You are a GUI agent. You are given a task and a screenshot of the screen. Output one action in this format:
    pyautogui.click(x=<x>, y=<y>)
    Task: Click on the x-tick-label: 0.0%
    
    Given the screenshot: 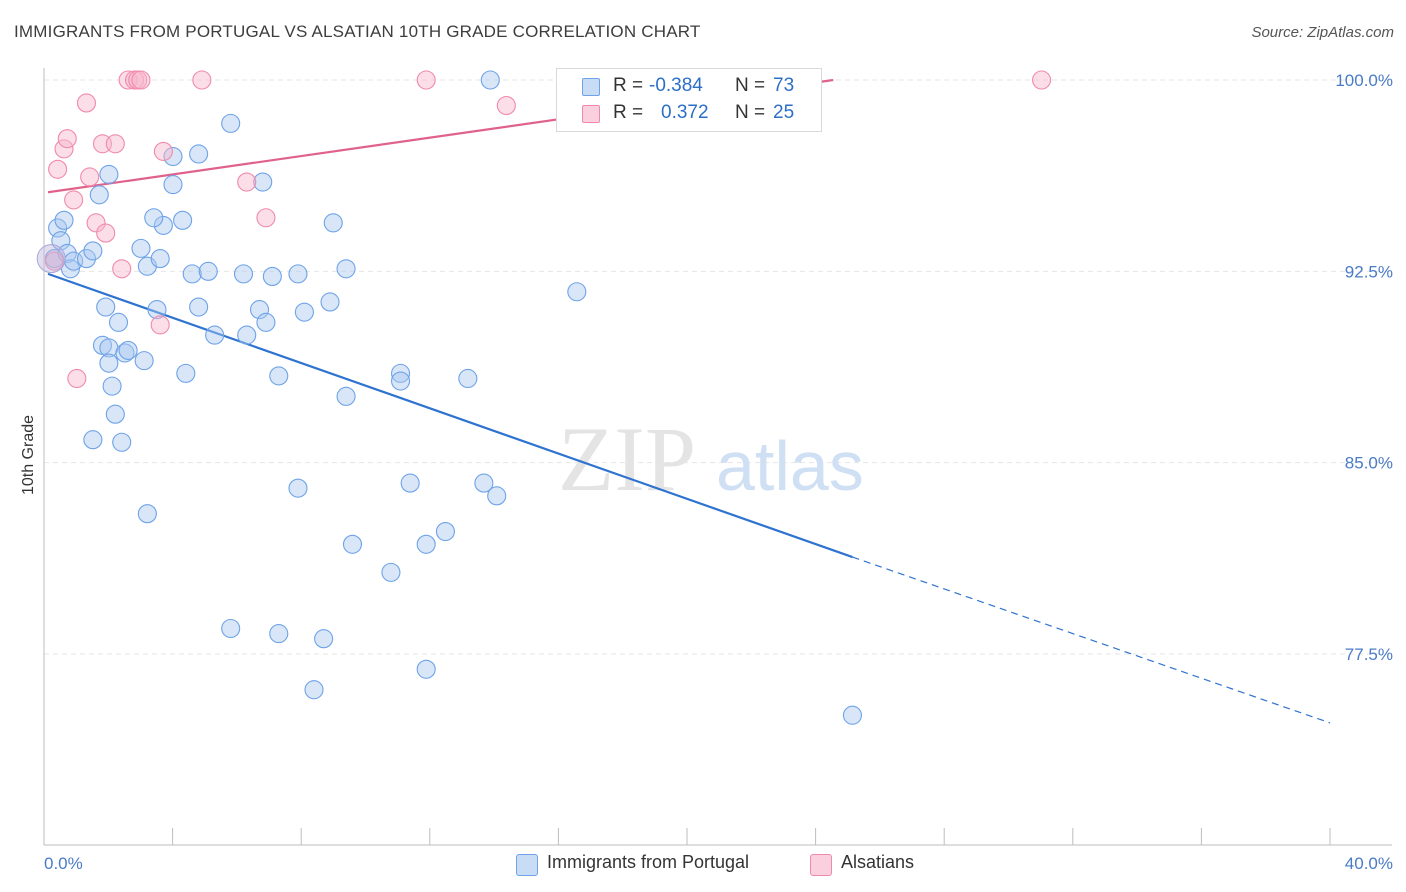 What is the action you would take?
    pyautogui.click(x=63, y=863)
    